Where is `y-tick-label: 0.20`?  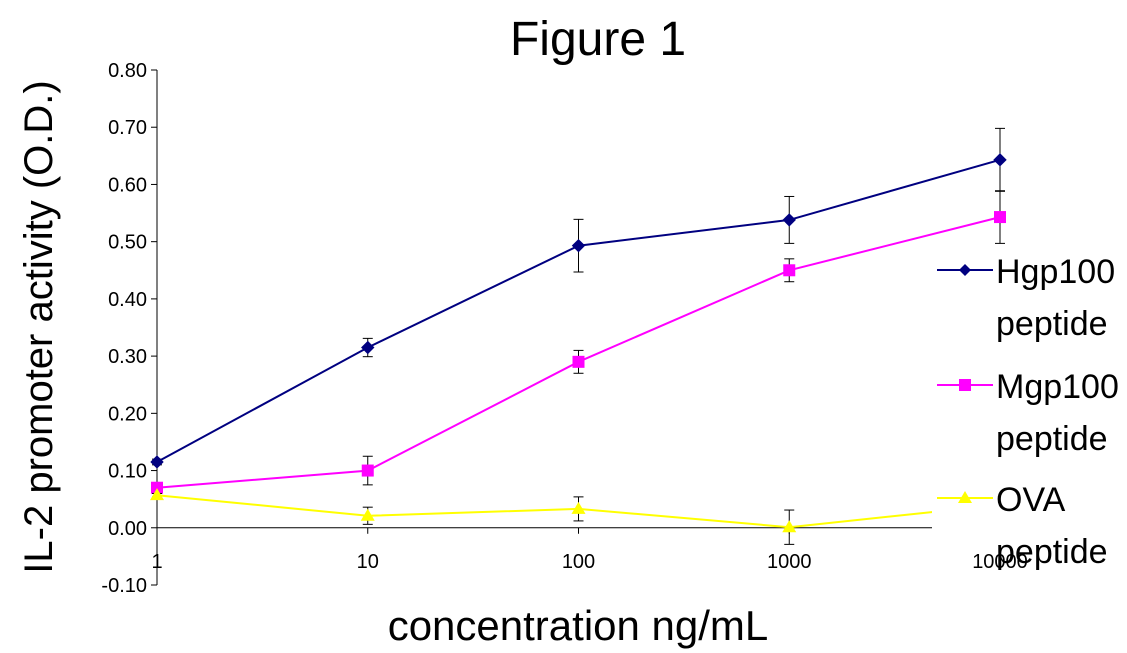 y-tick-label: 0.20 is located at coordinates (127, 414).